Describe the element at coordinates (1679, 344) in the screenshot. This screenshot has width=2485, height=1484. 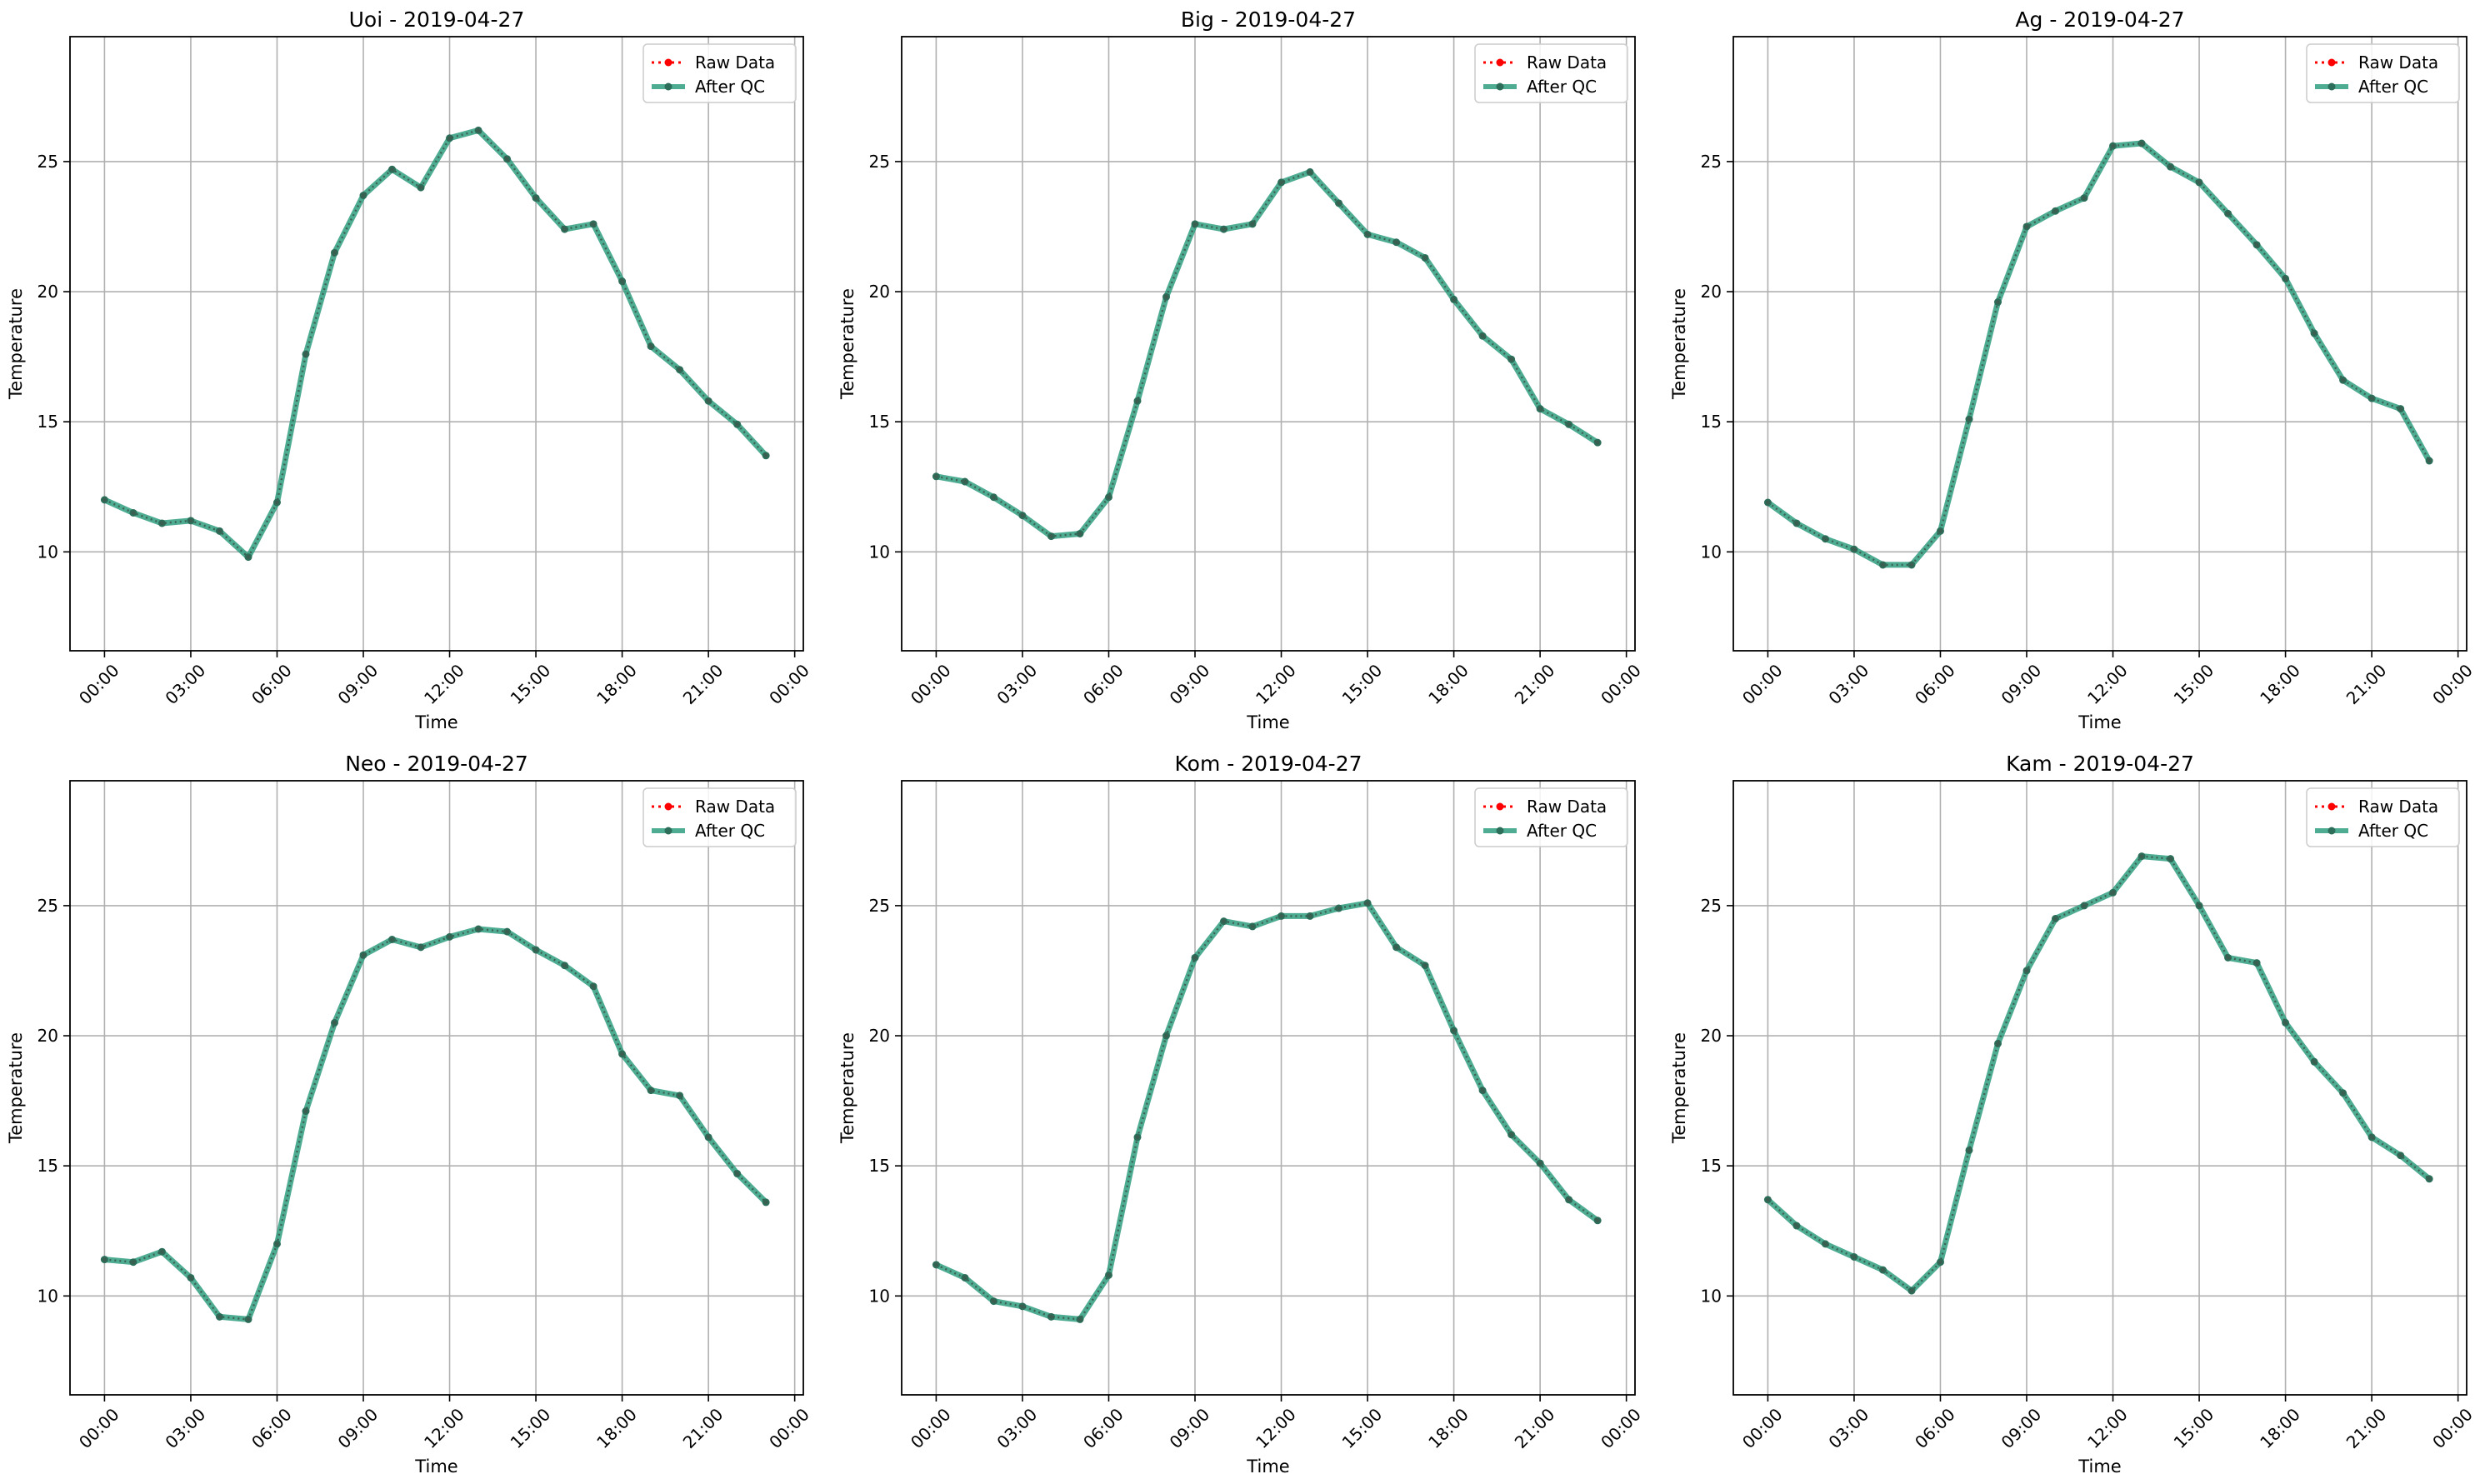
I see `y-axis-label: Temperature` at that location.